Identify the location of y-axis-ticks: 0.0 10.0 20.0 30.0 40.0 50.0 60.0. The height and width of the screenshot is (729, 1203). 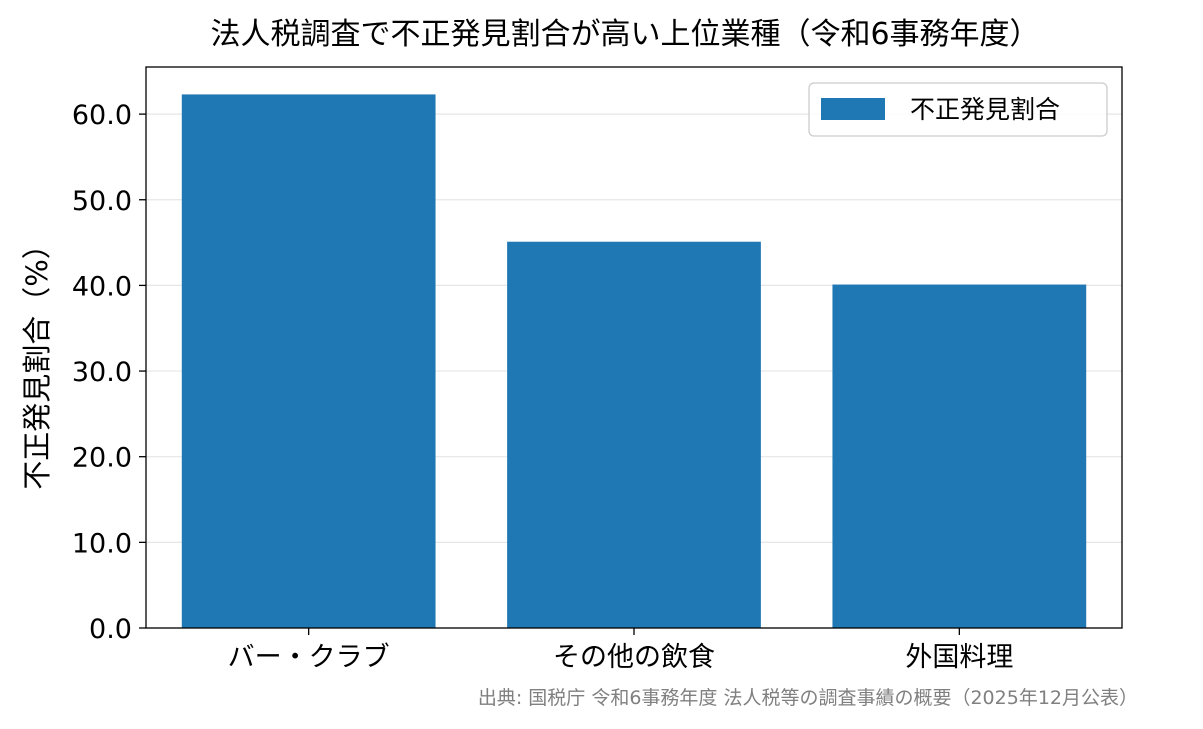
(109, 372).